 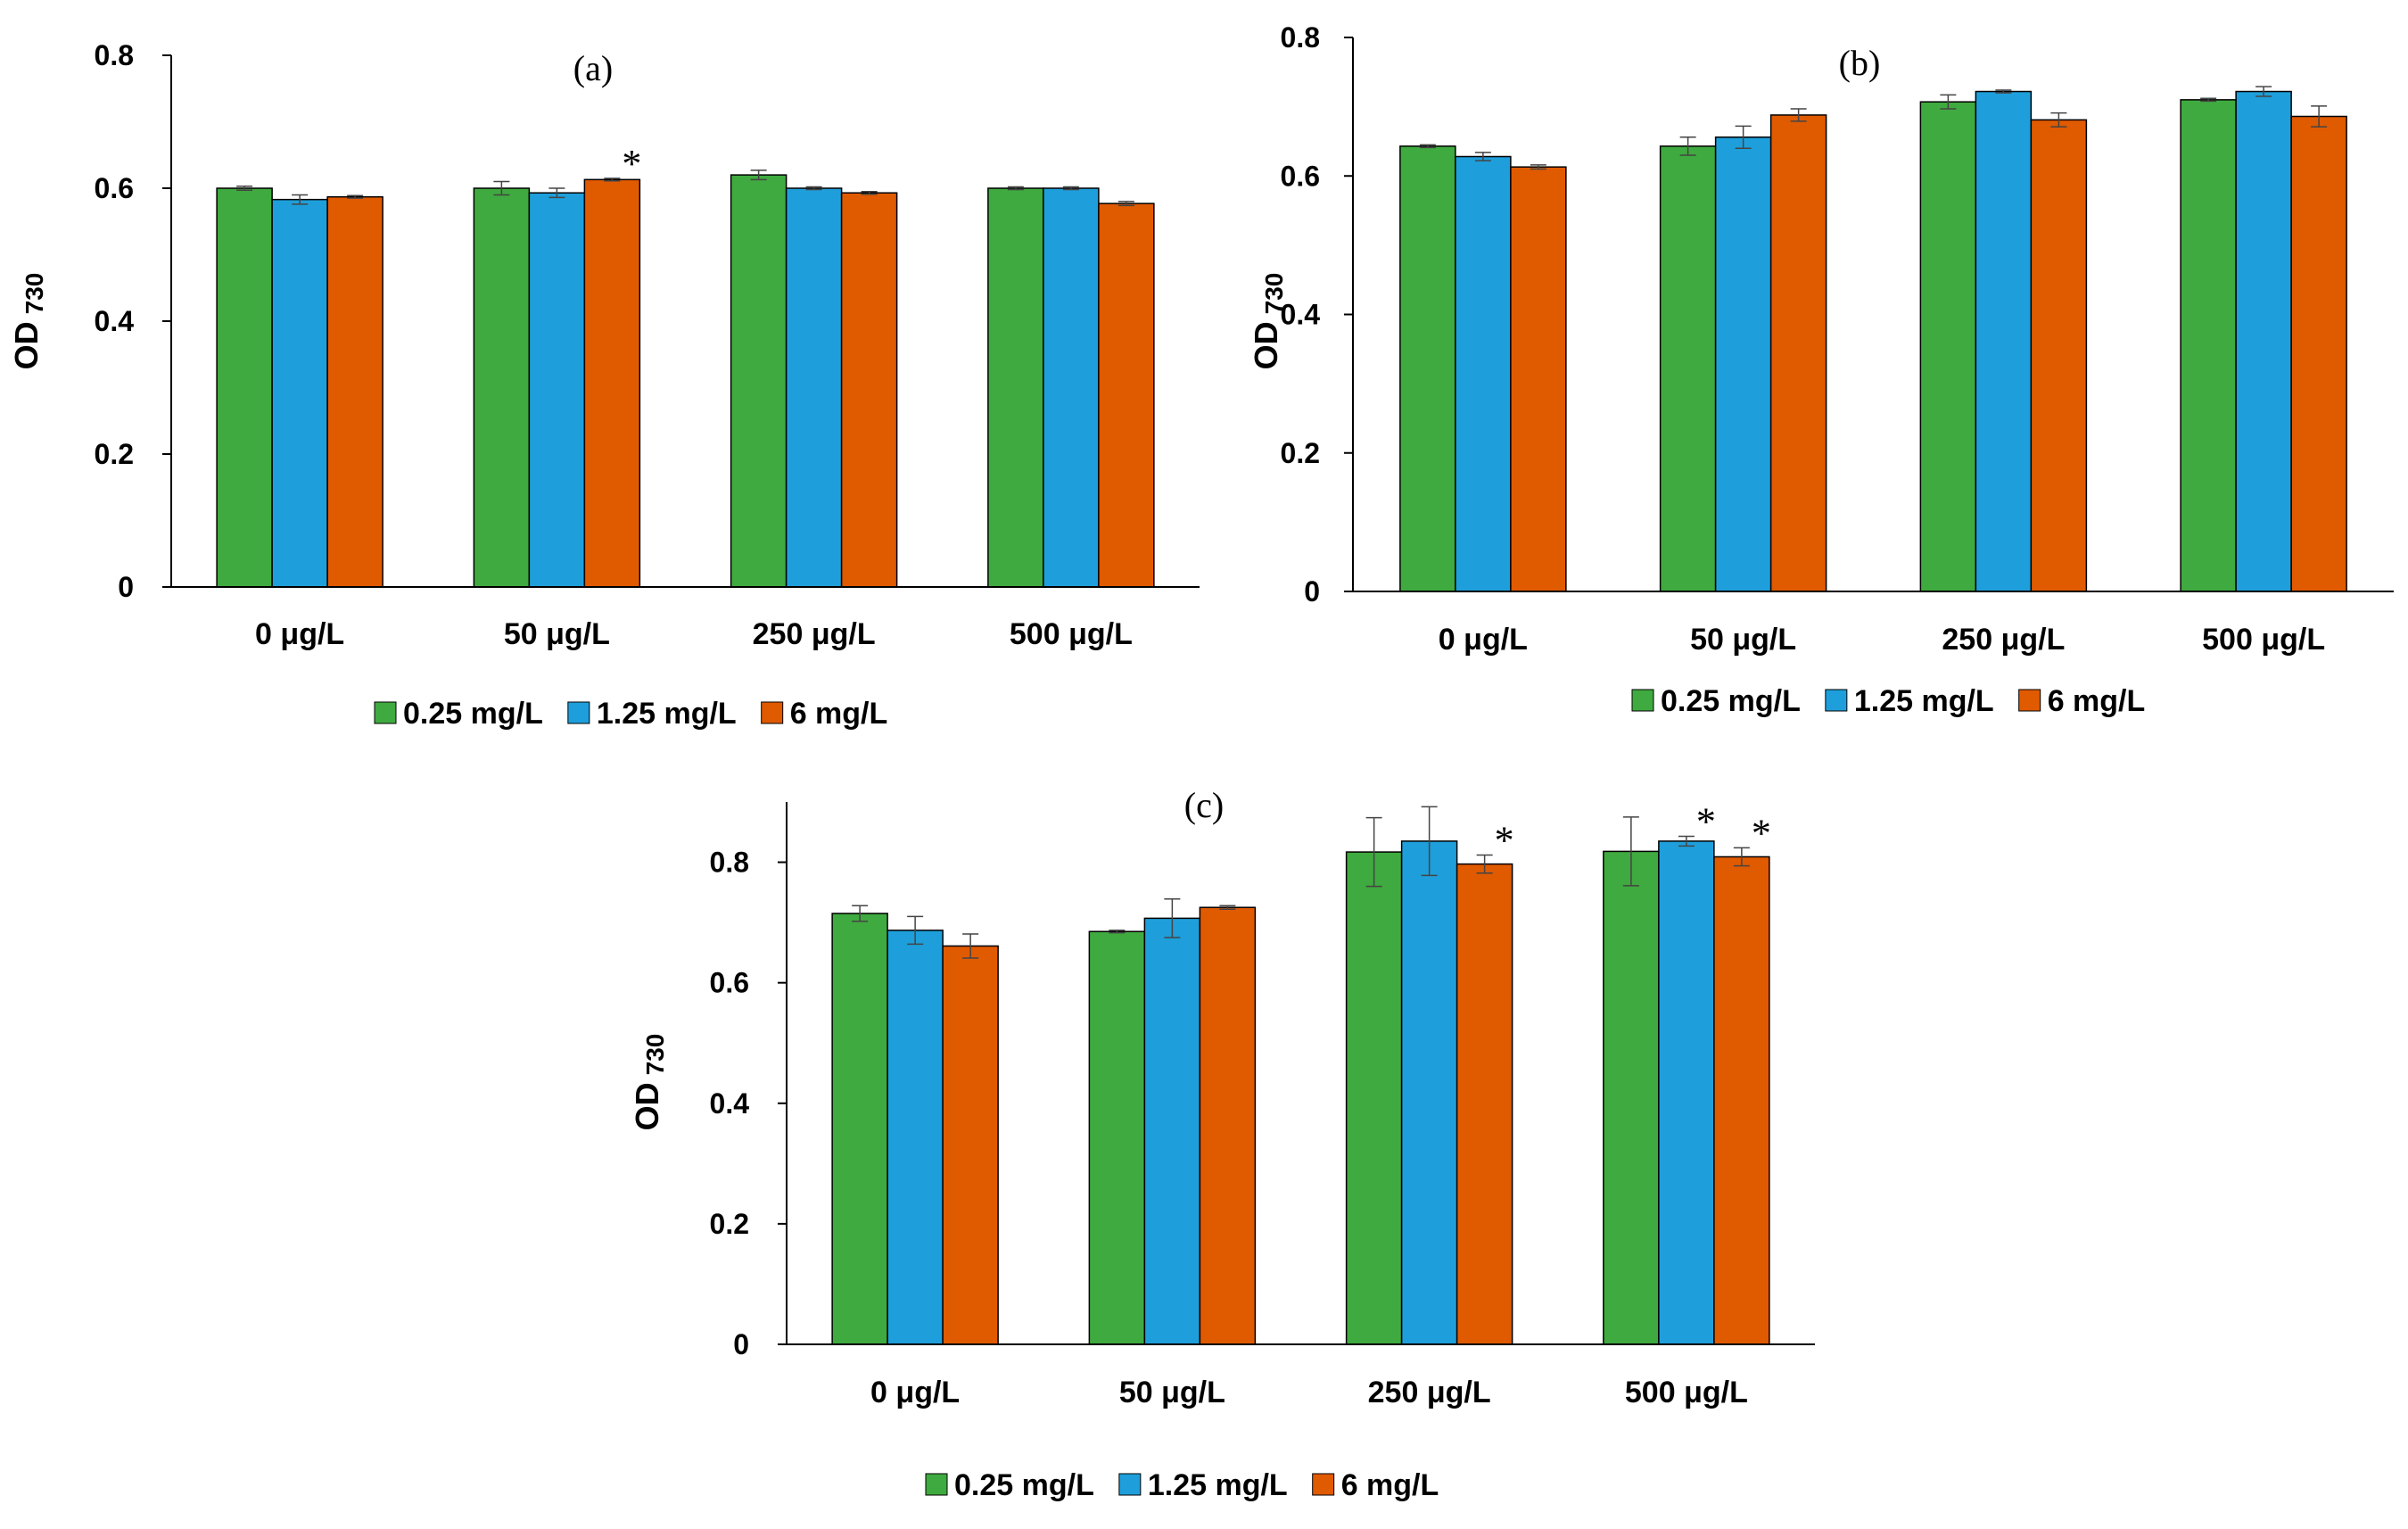 What do you see at coordinates (1860, 63) in the screenshot?
I see `chart-title: (b)` at bounding box center [1860, 63].